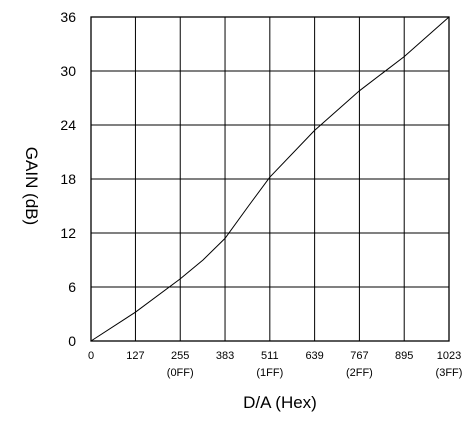 This screenshot has width=465, height=421. I want to click on x-tick-label: 1023, so click(449, 356).